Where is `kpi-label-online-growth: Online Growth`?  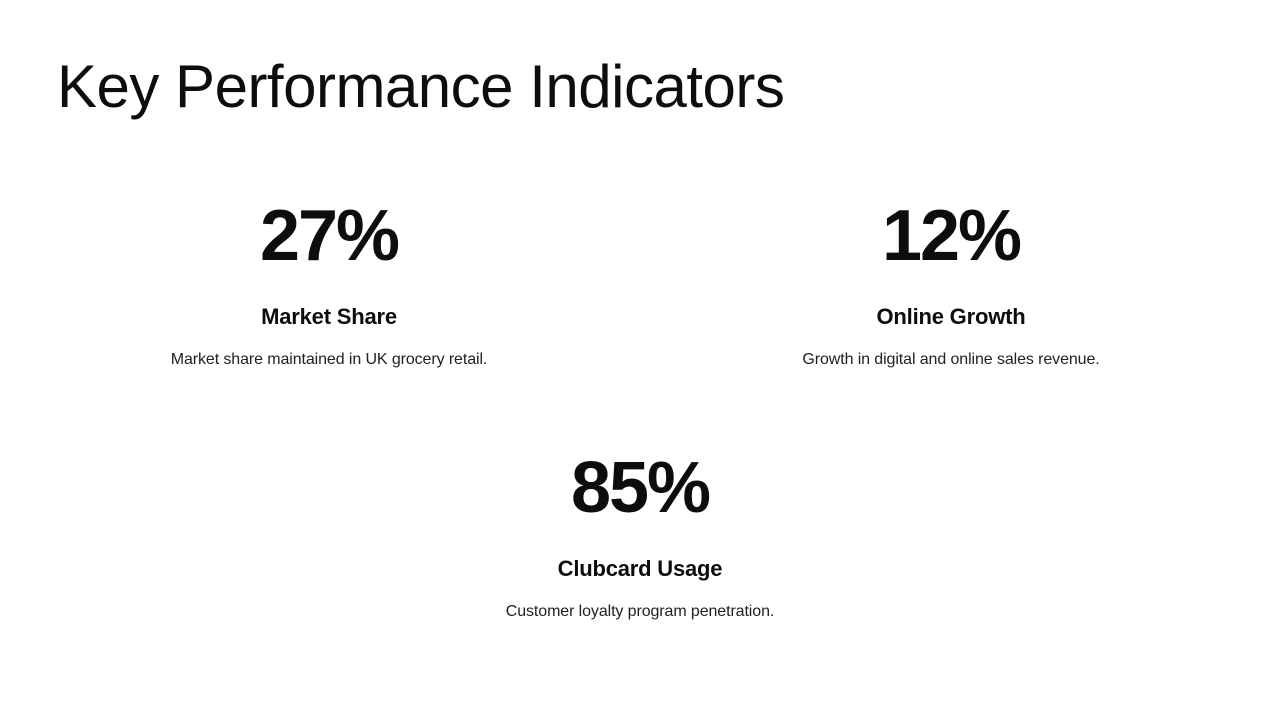 kpi-label-online-growth: Online Growth is located at coordinates (951, 316).